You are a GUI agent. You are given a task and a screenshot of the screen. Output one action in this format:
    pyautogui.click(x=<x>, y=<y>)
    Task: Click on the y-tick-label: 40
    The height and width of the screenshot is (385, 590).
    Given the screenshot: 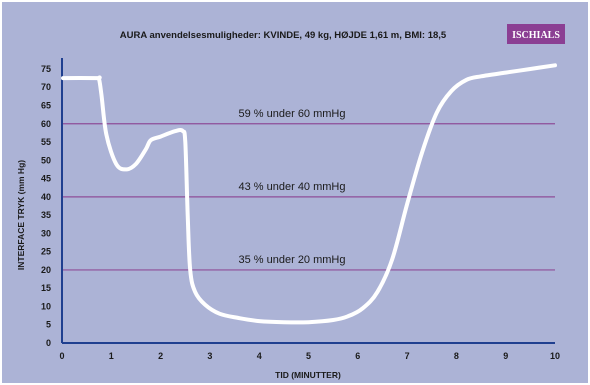 What is the action you would take?
    pyautogui.click(x=46, y=197)
    